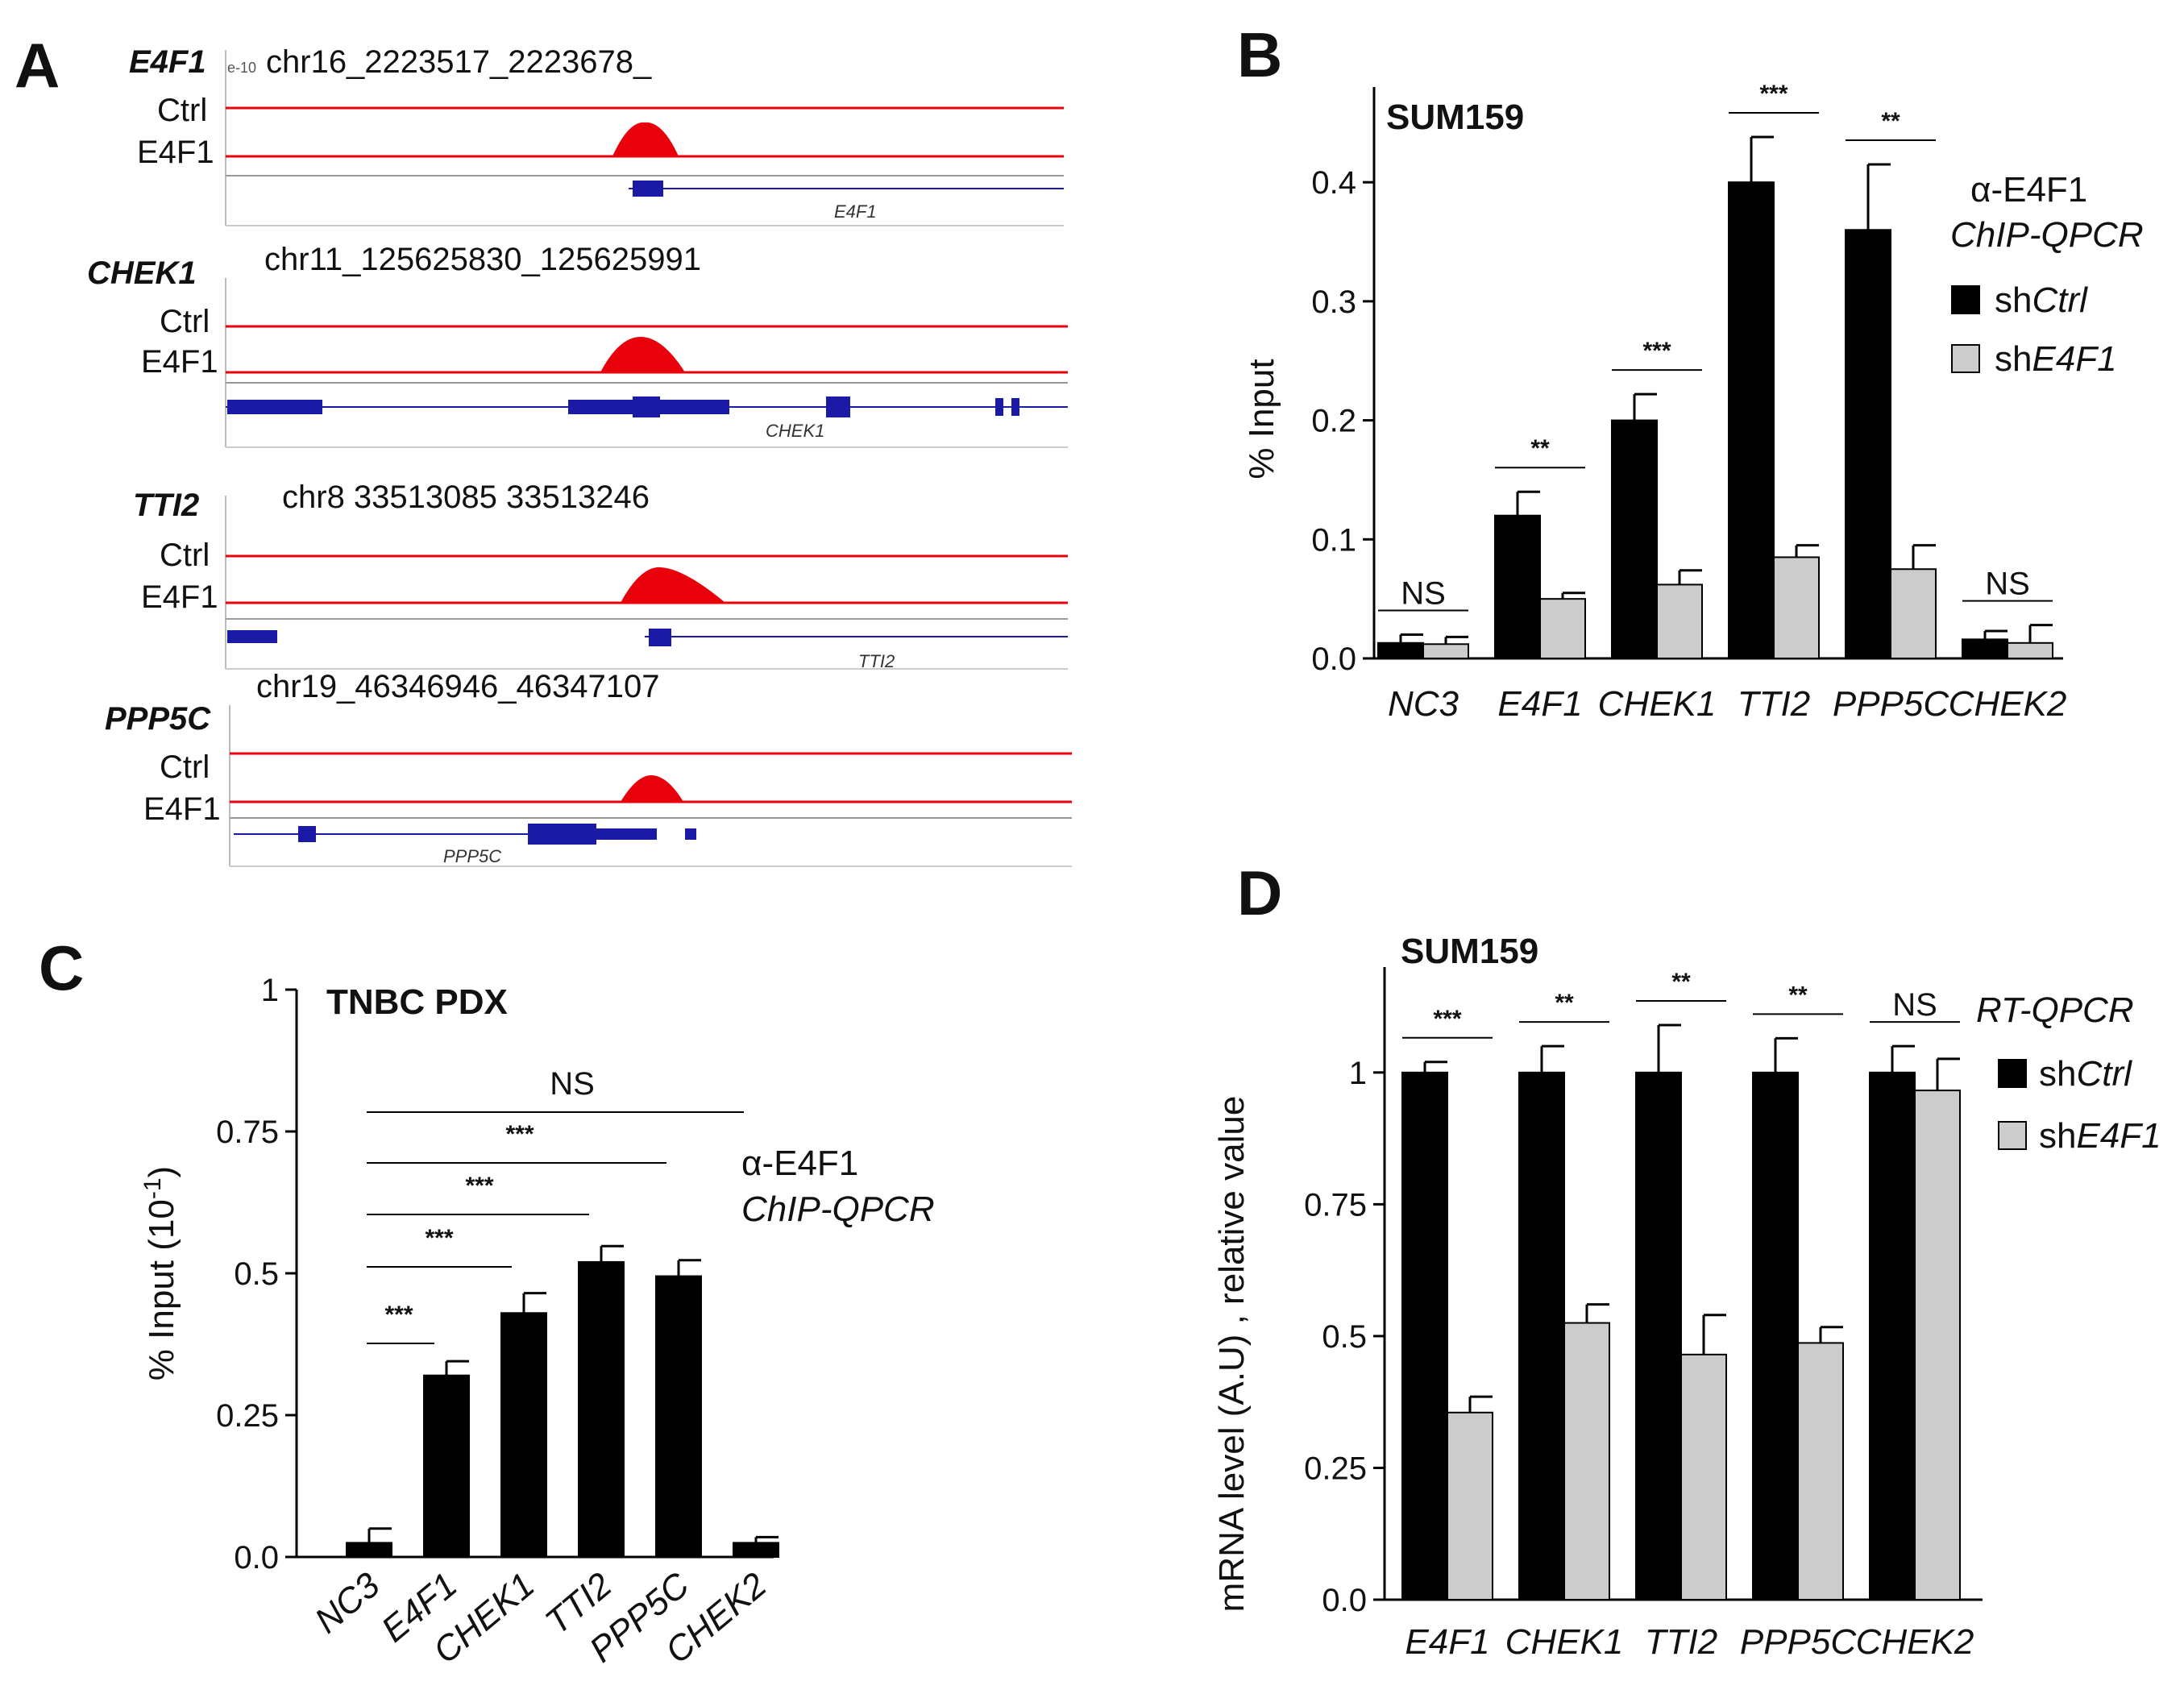 The image size is (2184, 1698). Describe the element at coordinates (459, 62) in the screenshot. I see `track-locus: chr16_2223517_2223678_` at that location.